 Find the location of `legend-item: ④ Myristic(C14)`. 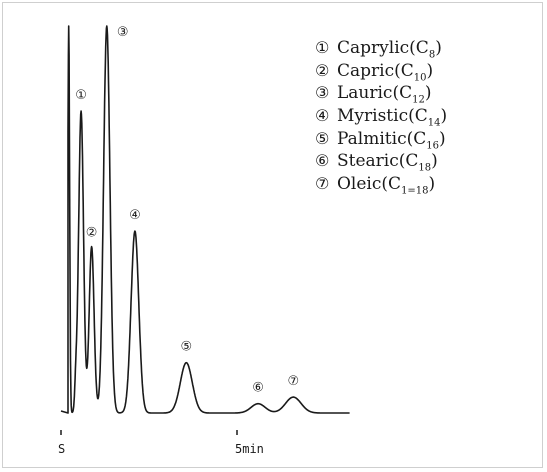

legend-item: ④ Myristic(C14) is located at coordinates (381, 117).